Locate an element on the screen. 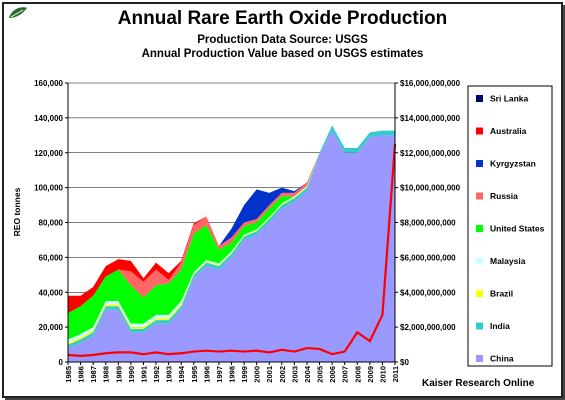 This screenshot has height=400, width=565. x-tick-label: 1990 is located at coordinates (131, 374).